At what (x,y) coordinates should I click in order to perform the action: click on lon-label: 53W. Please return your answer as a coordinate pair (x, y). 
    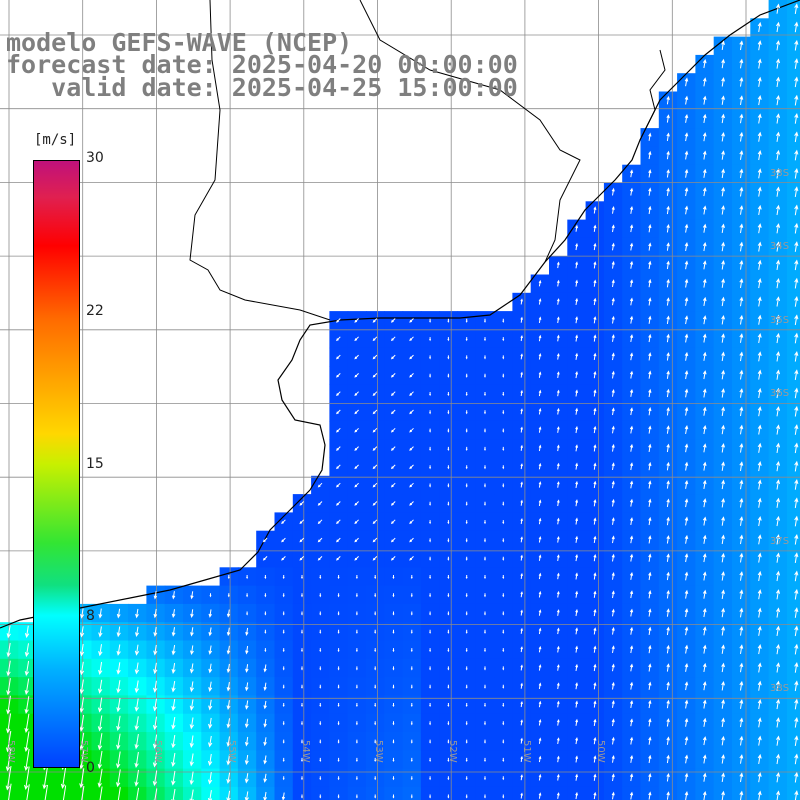
    Looking at the image, I should click on (378, 751).